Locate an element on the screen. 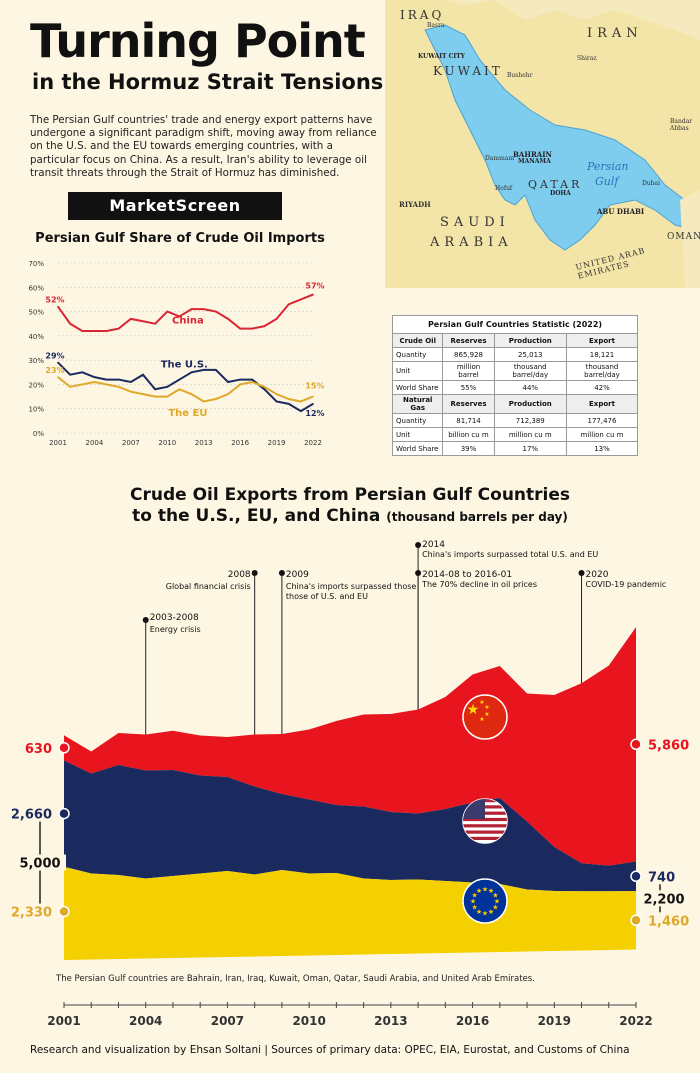 The image size is (700, 1073). area-us is located at coordinates (350, 826).